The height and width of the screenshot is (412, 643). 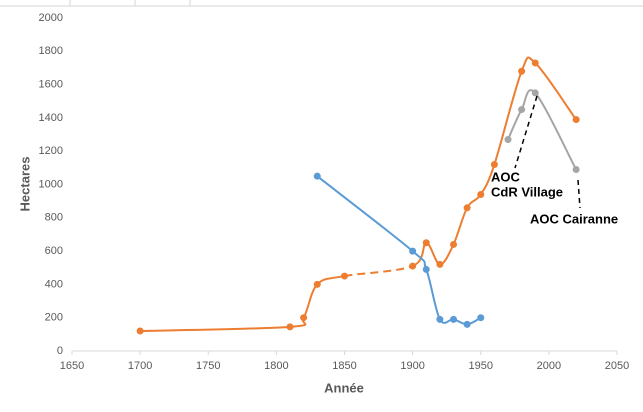 I want to click on annotation: AOC Cairanne, so click(x=574, y=218).